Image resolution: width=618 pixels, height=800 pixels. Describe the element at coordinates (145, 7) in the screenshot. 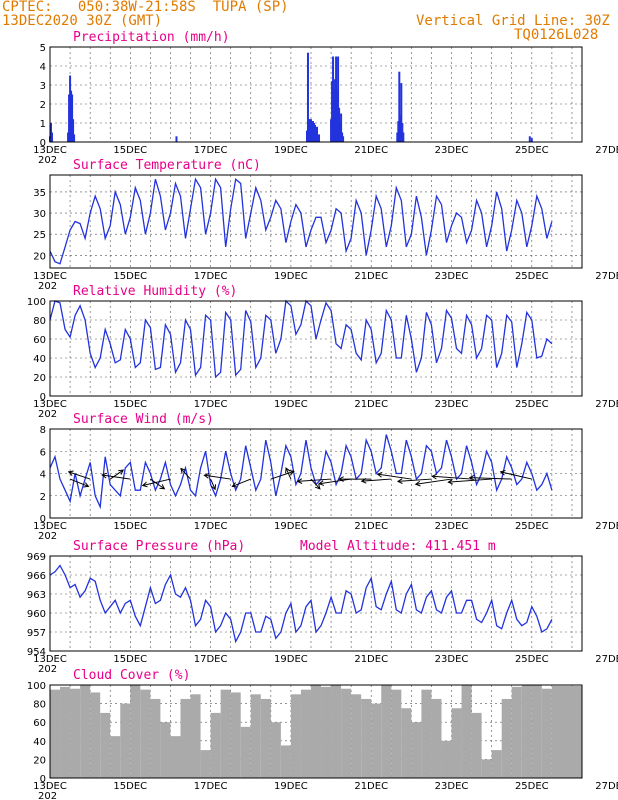

I see `station-header: CPTEC: 050:38W-21:58S TUPA (SP)` at that location.